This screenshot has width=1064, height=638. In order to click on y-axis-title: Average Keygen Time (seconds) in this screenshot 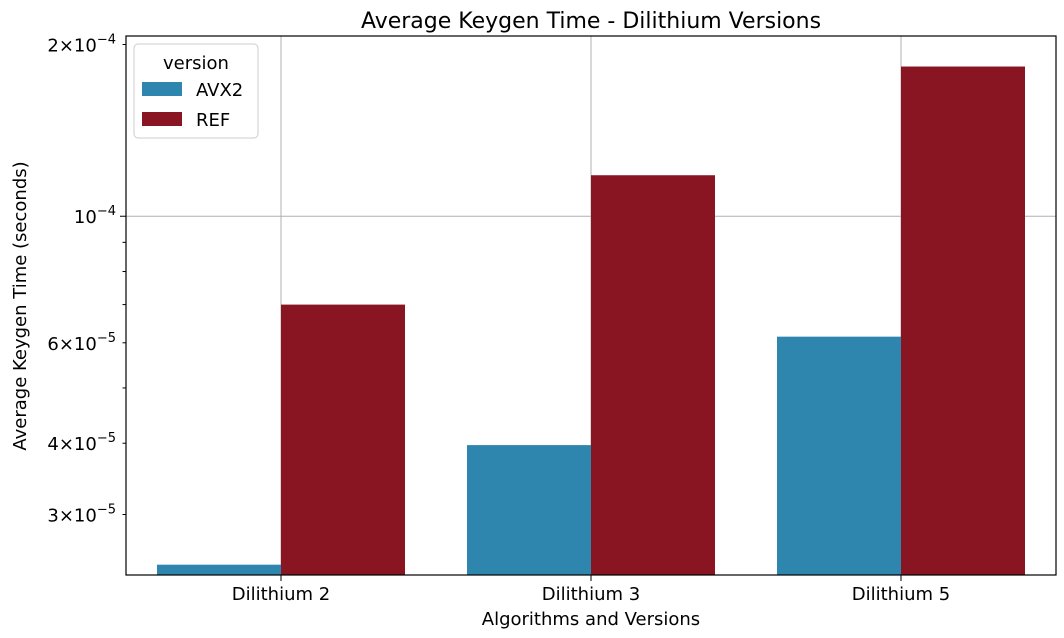, I will do `click(20, 305)`.